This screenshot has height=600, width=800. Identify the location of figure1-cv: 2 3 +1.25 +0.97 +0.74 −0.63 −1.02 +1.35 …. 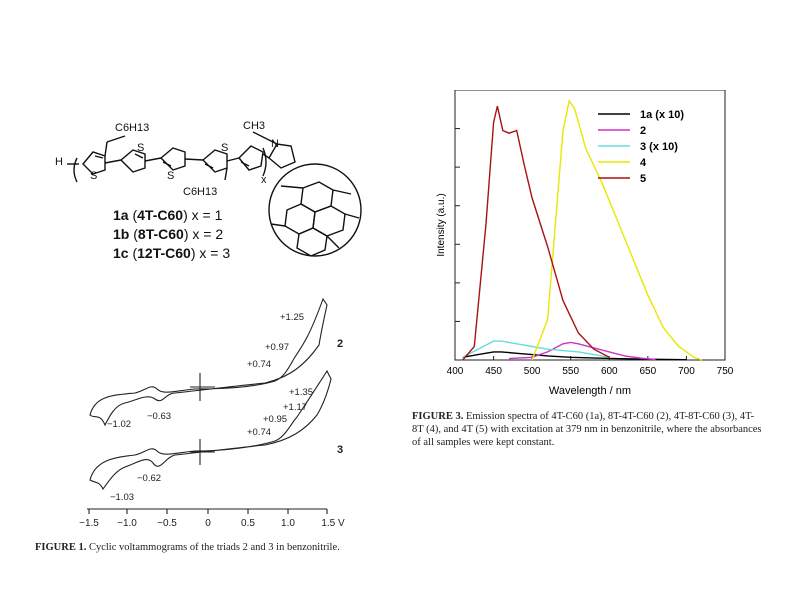
(220, 415).